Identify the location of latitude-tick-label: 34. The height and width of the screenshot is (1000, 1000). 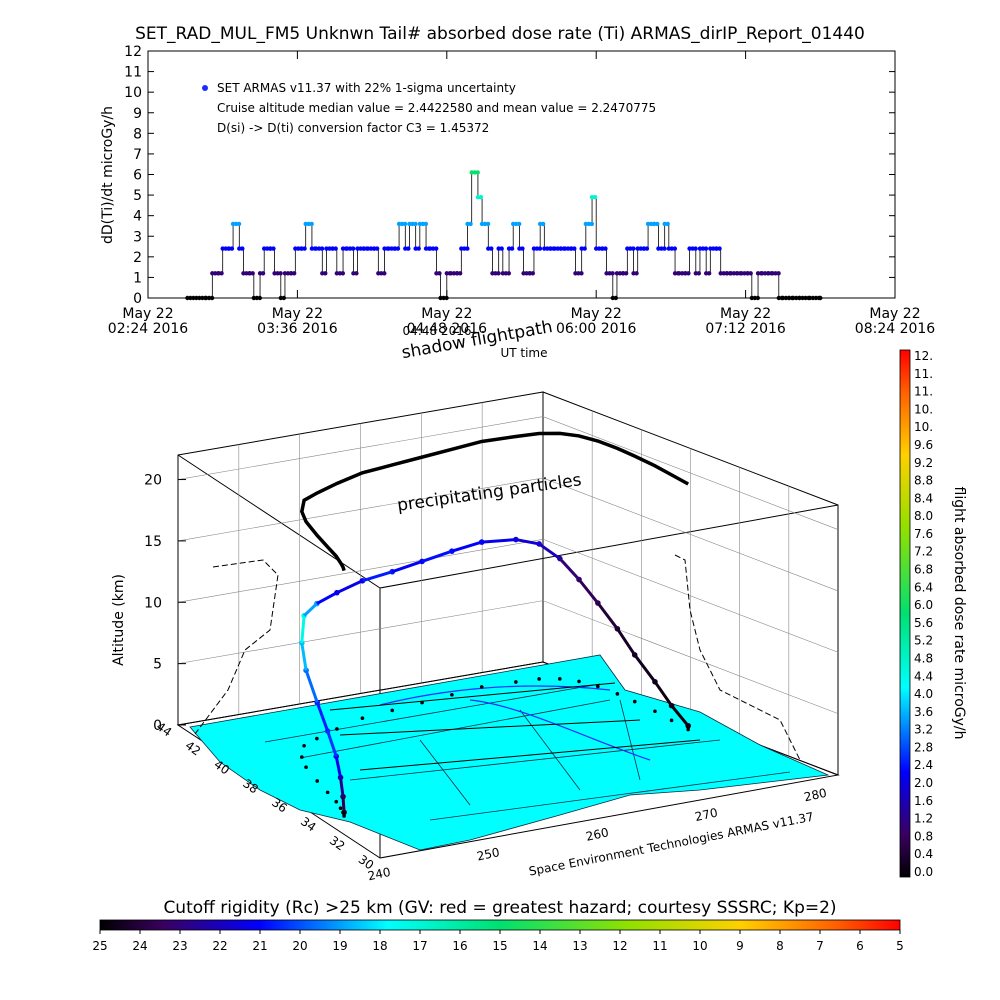
(308, 824).